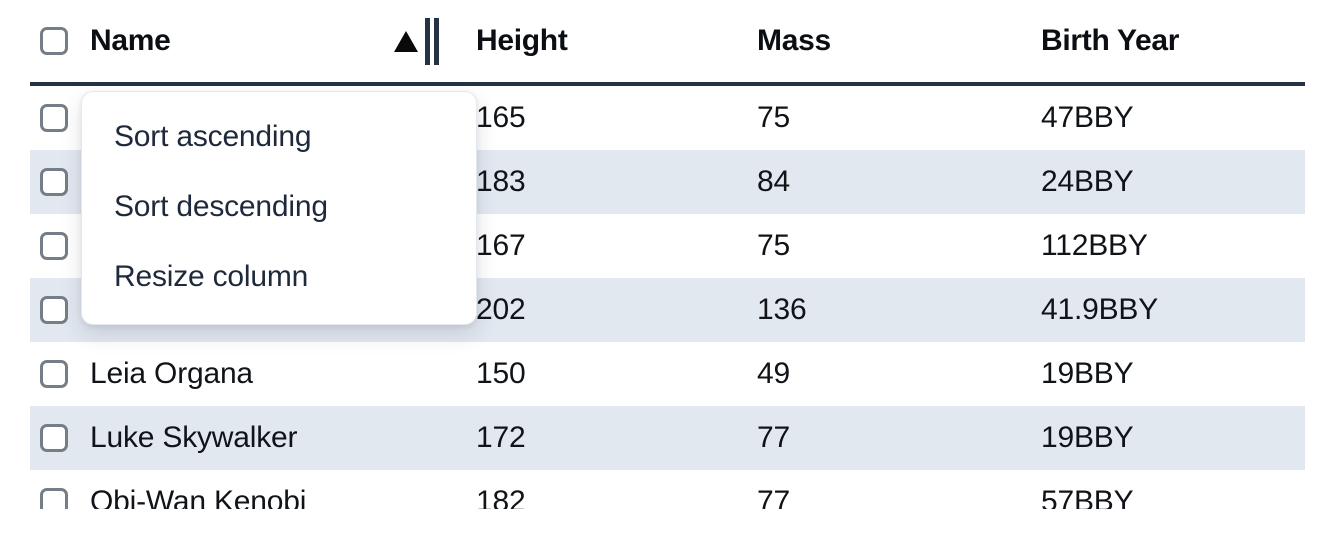 The width and height of the screenshot is (1330, 536). I want to click on cell-birth-year: 112BBY, so click(1094, 245).